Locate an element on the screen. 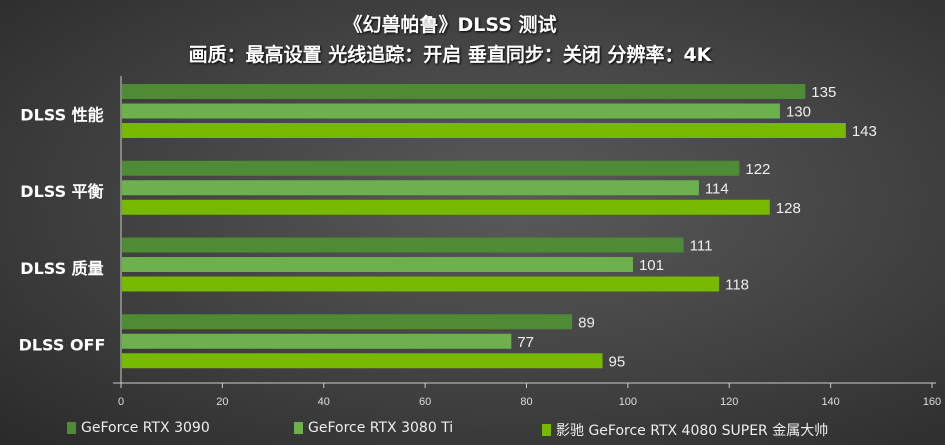 Image resolution: width=945 pixels, height=445 pixels. category-label: DLSS OFF is located at coordinates (62, 345).